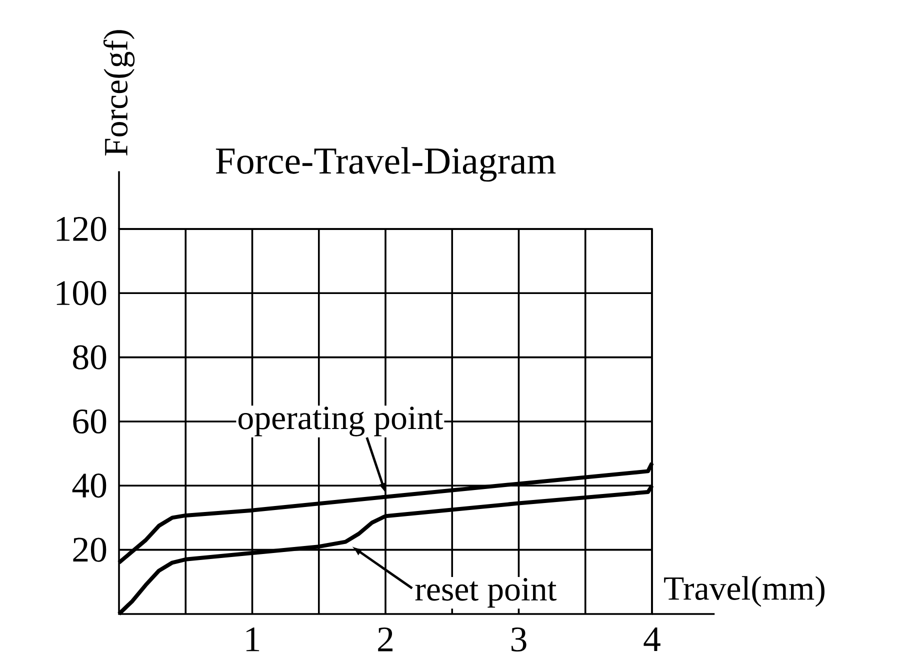  Describe the element at coordinates (486, 593) in the screenshot. I see `annotation: reset point` at that location.